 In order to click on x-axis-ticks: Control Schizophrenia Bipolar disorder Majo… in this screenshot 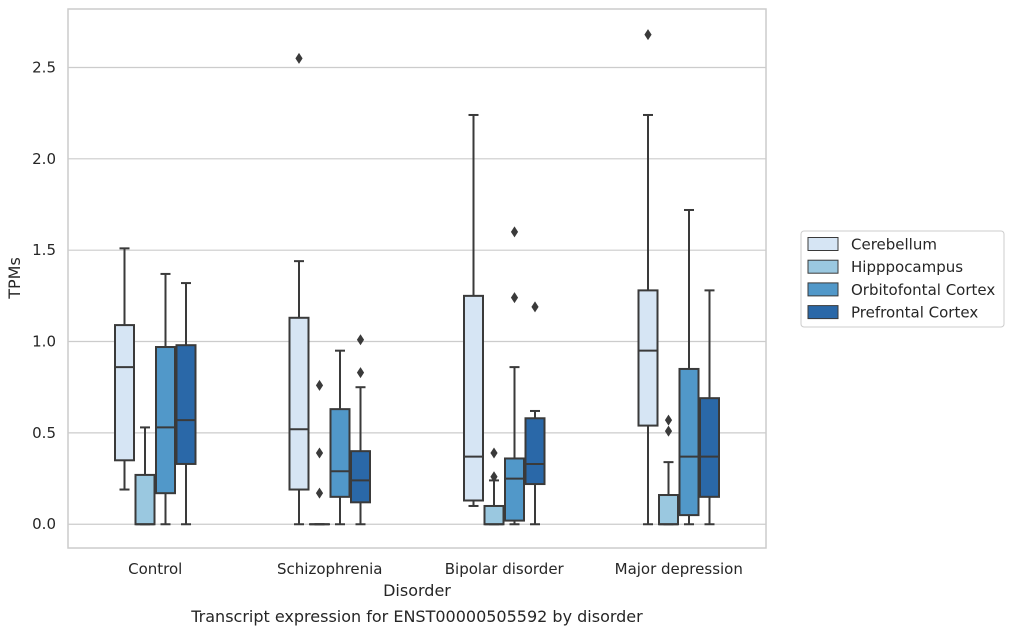, I will do `click(435, 569)`.